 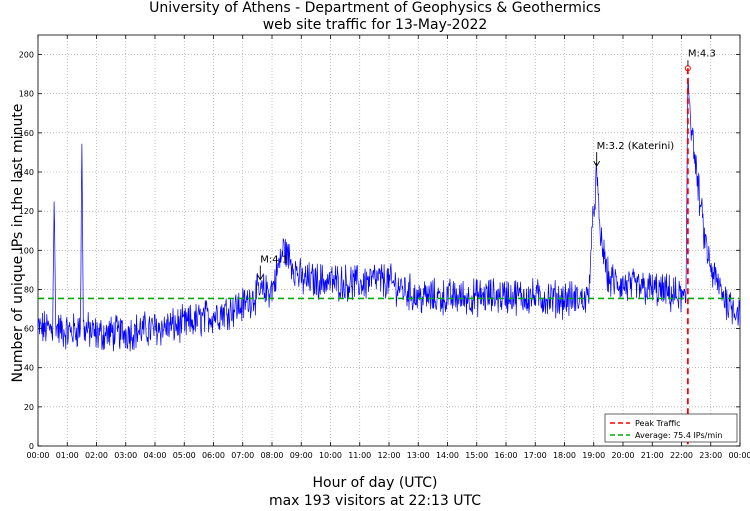 I want to click on y-tick-label: 80, so click(x=29, y=289).